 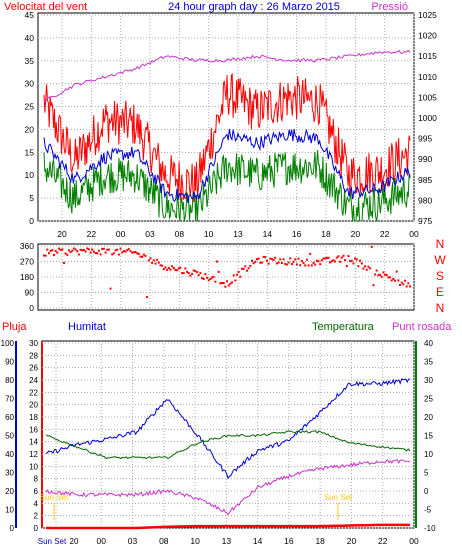 I want to click on humidity-y-tick: 60, so click(x=9, y=417).